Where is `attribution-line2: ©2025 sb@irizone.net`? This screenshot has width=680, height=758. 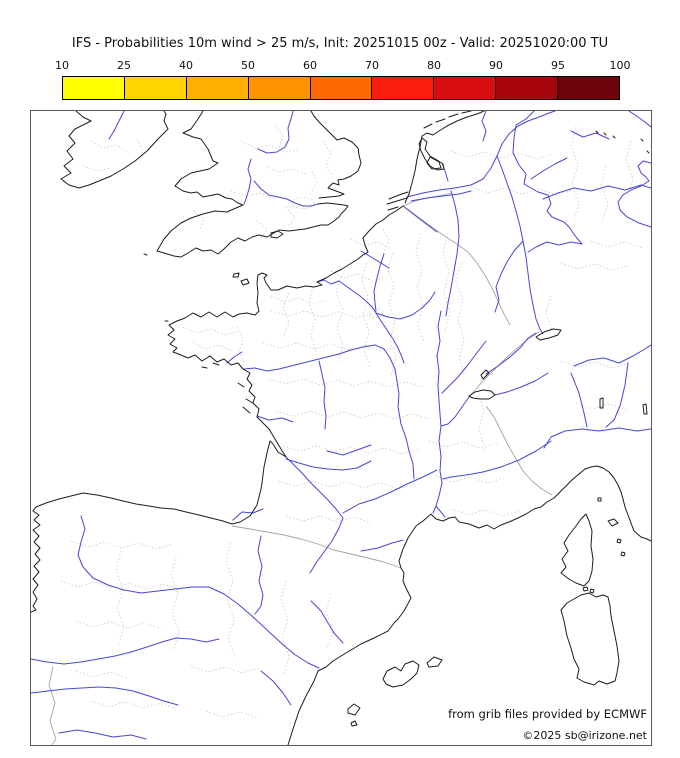
attribution-line2: ©2025 sb@irizone.net is located at coordinates (584, 735).